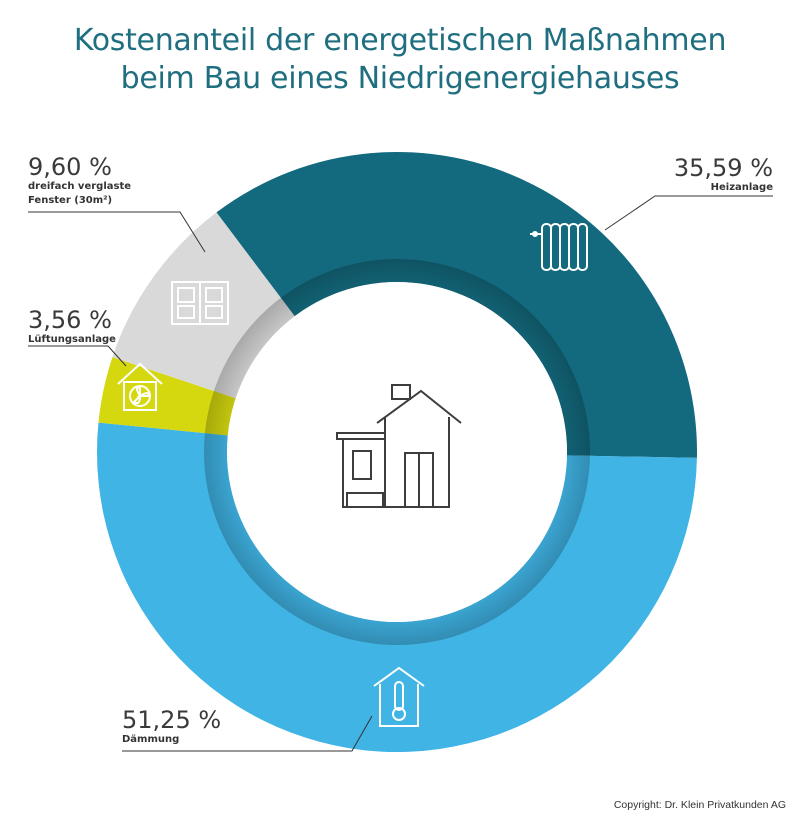 The height and width of the screenshot is (823, 800). What do you see at coordinates (79, 186) in the screenshot?
I see `category-label-3: dreifach verglaste` at bounding box center [79, 186].